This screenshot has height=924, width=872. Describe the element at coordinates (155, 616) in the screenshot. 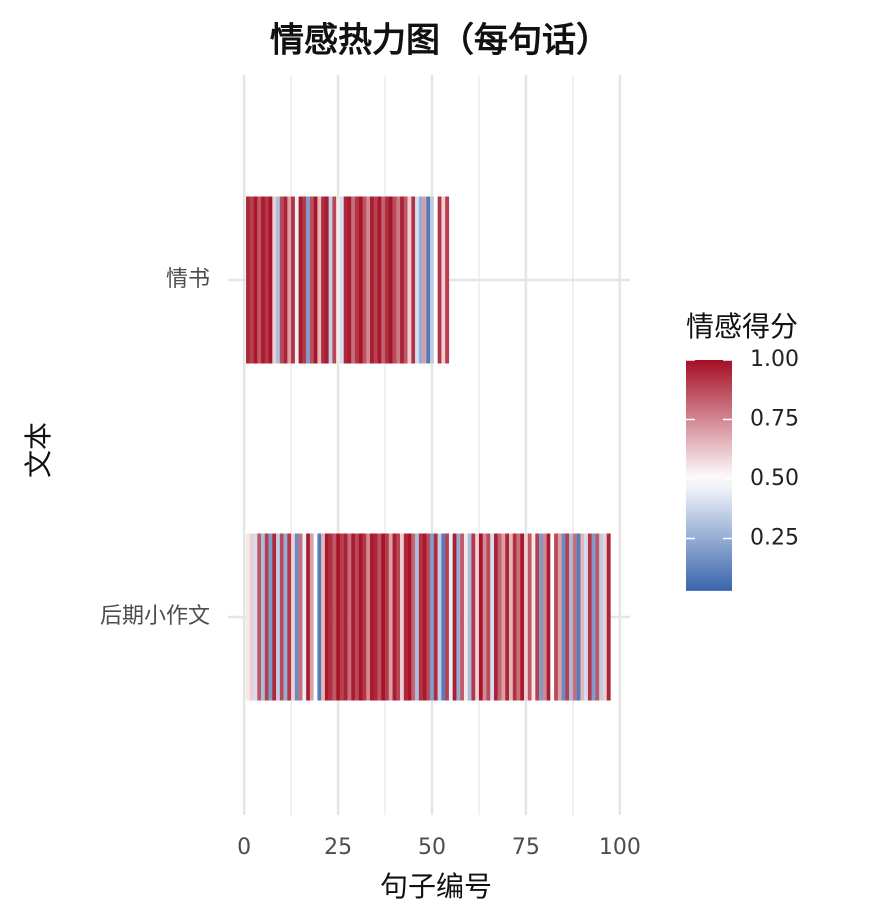

I see `y-tick-label: 后期小作文` at that location.